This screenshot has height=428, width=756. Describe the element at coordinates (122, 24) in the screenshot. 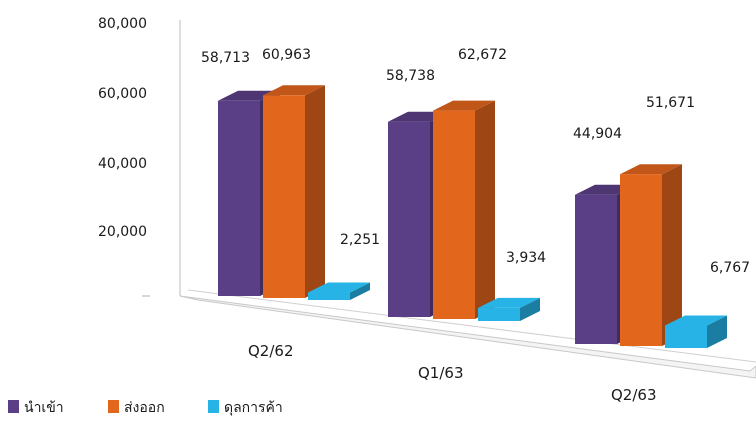

I see `y-tick-label: 80,000` at that location.